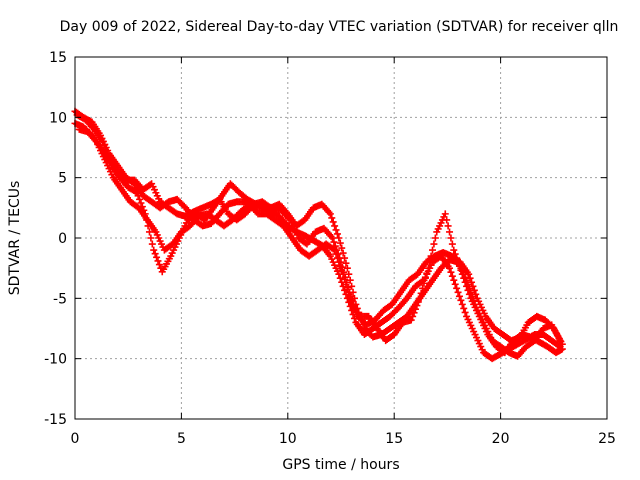 The height and width of the screenshot is (480, 640). What do you see at coordinates (501, 439) in the screenshot?
I see `x-tick-label: 20` at bounding box center [501, 439].